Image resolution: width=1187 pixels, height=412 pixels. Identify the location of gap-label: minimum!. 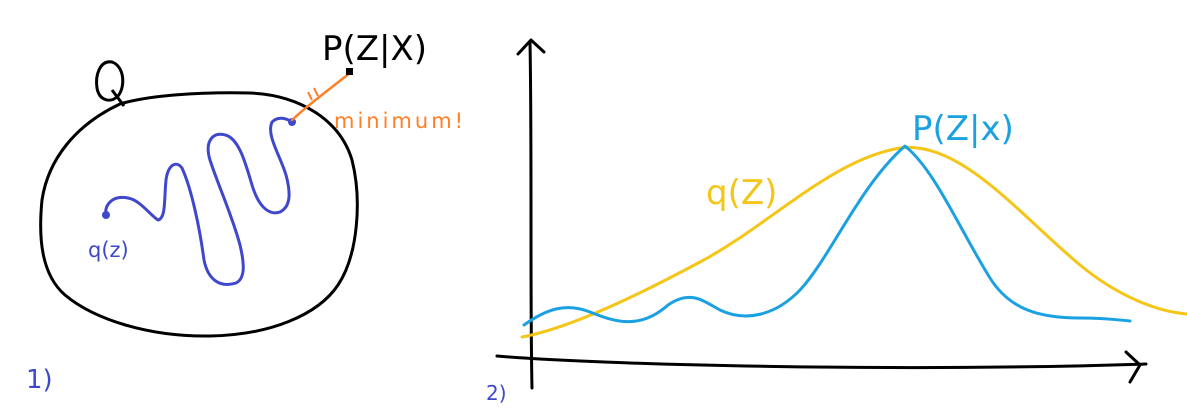
(400, 121).